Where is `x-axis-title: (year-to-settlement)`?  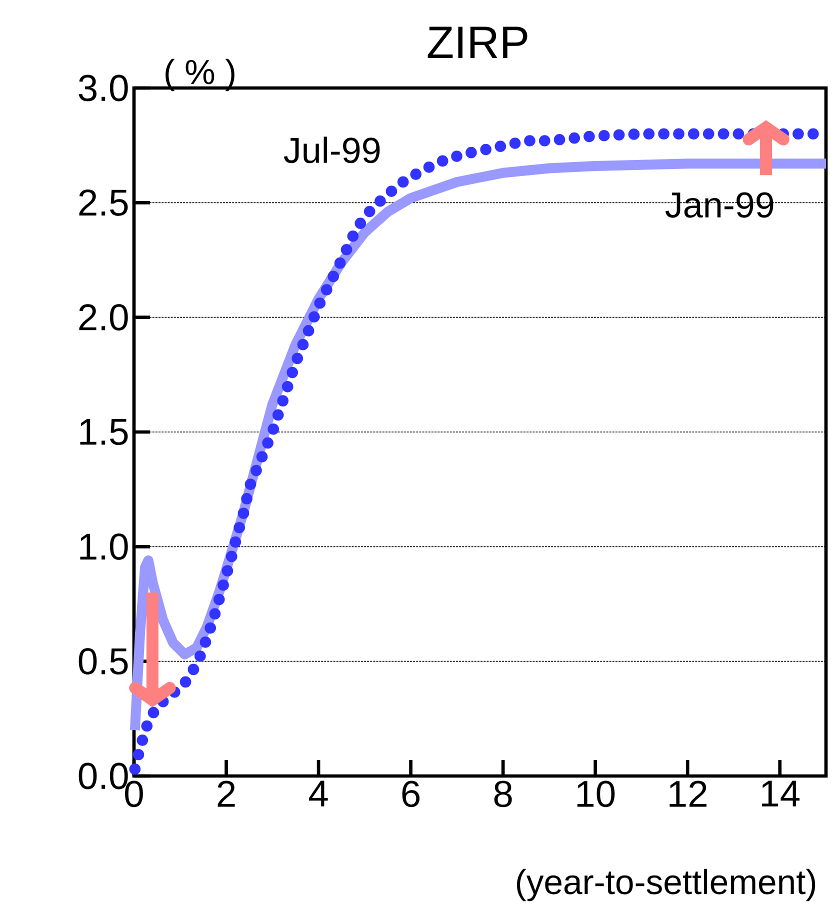
x-axis-title: (year-to-settlement) is located at coordinates (666, 885).